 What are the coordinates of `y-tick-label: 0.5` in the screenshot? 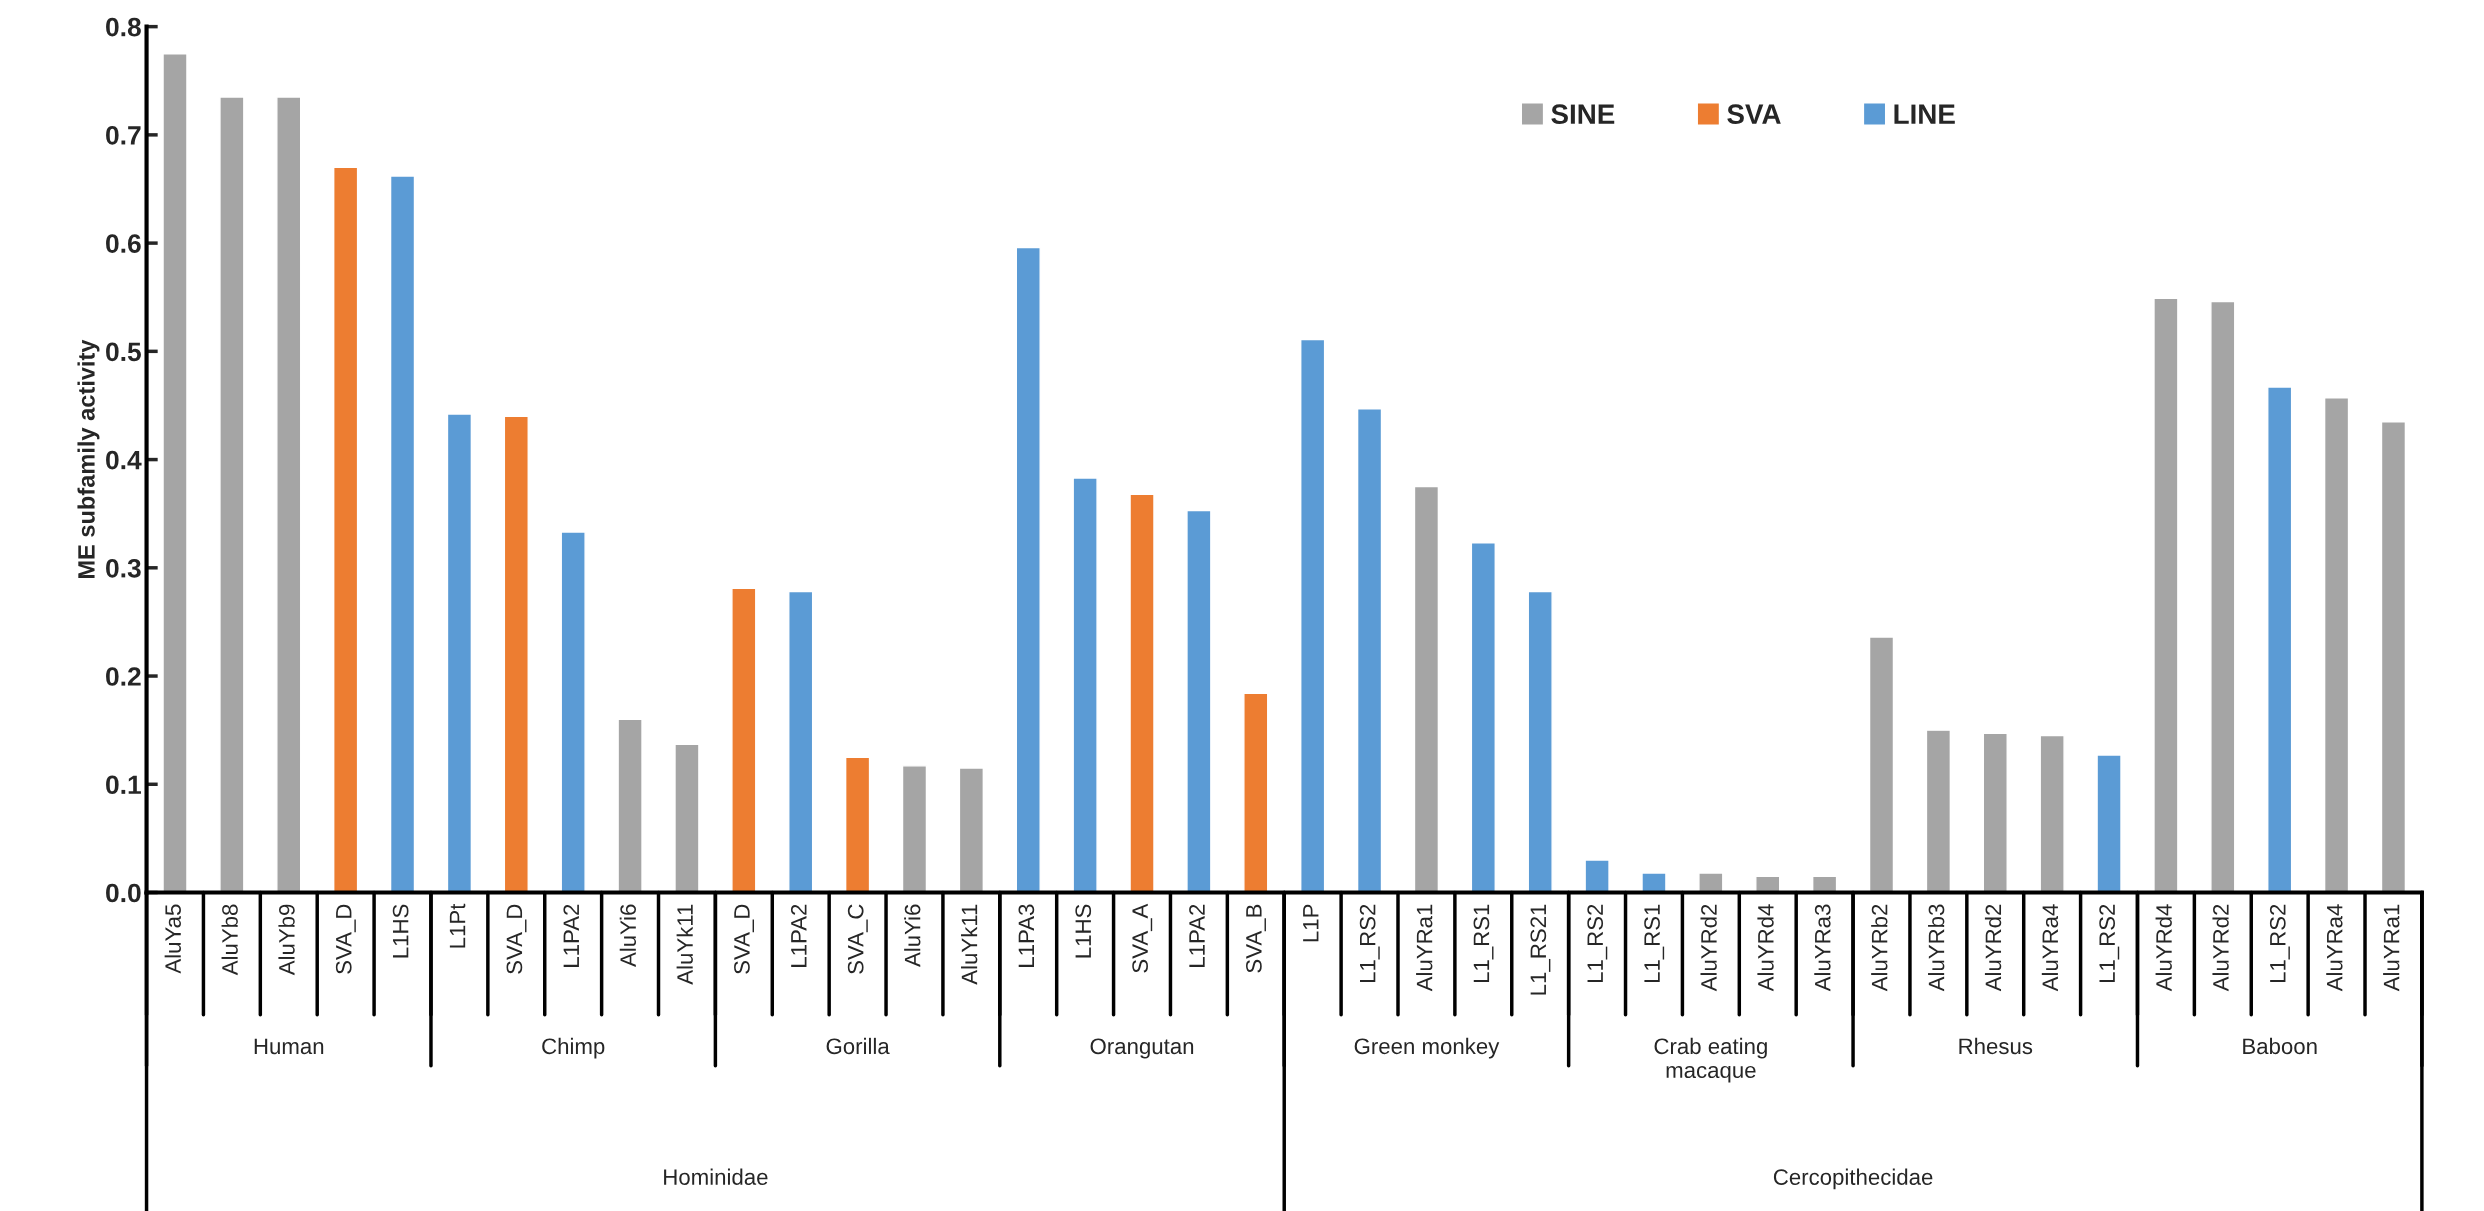 It's located at (123, 352).